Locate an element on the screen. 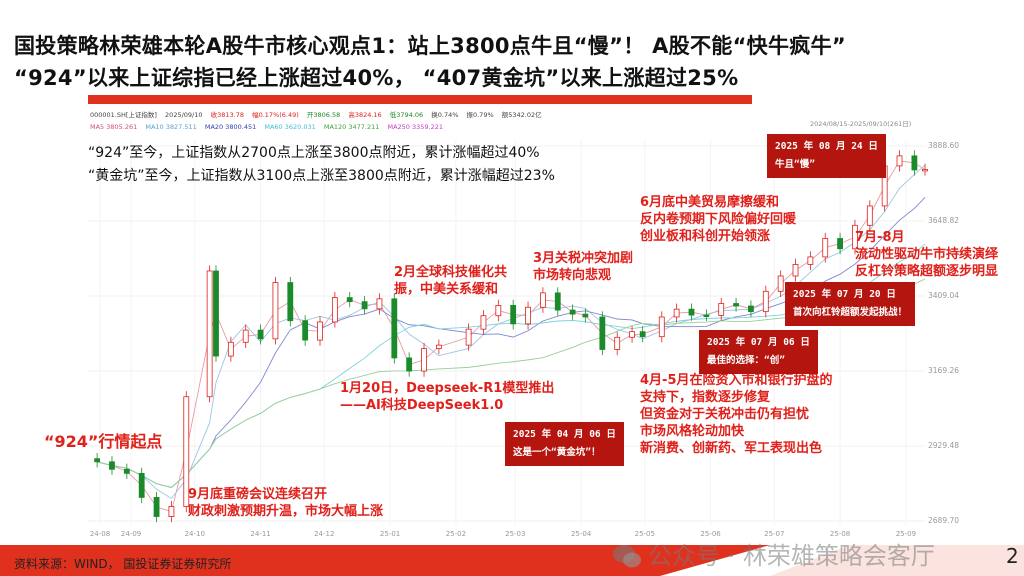 The height and width of the screenshot is (576, 1024). x-tick-label: 25-02 is located at coordinates (456, 534).